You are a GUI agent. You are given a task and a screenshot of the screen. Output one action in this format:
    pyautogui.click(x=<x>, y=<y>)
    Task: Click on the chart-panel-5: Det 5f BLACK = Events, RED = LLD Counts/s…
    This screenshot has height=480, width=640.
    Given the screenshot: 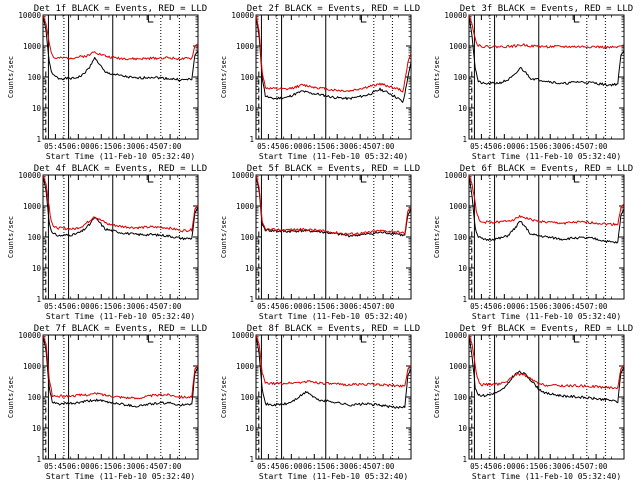 What is the action you would take?
    pyautogui.click(x=320, y=242)
    